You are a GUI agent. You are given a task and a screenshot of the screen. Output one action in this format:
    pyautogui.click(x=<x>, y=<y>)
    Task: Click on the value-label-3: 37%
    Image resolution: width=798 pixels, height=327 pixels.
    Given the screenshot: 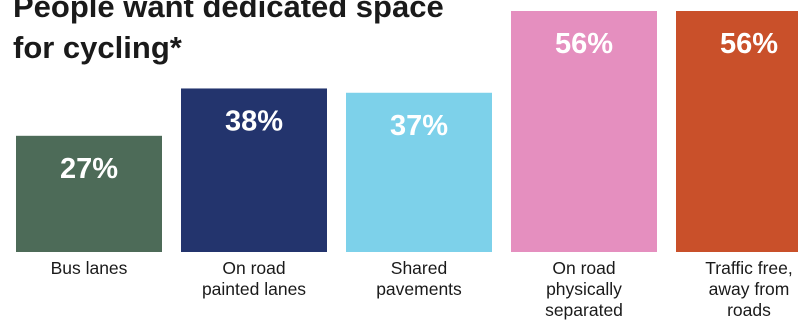 What is the action you would take?
    pyautogui.click(x=419, y=126)
    